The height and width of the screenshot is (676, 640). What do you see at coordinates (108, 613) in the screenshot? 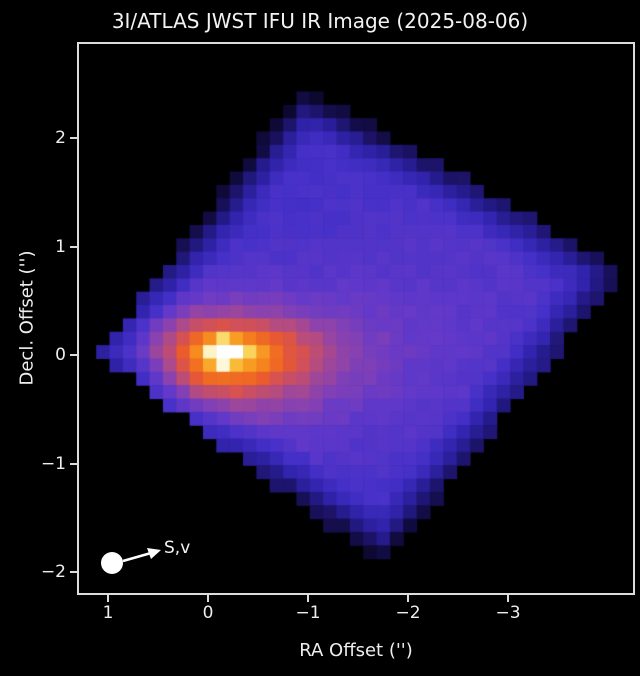
I see `x-tick-label: 1` at bounding box center [108, 613].